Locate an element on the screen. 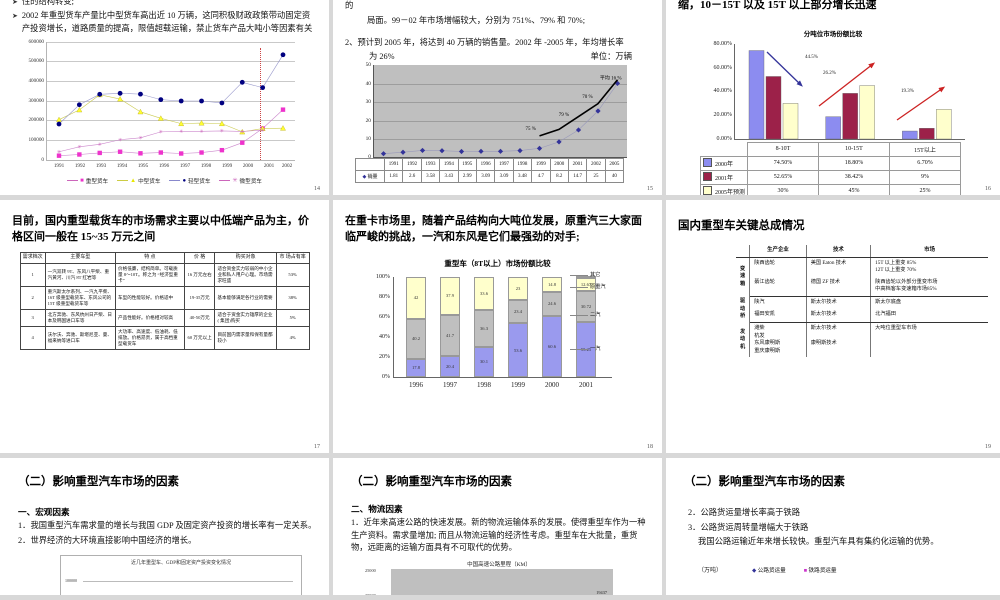 Image resolution: width=1000 pixels, height=600 pixels. legend-swatch-2000 is located at coordinates (707, 163).